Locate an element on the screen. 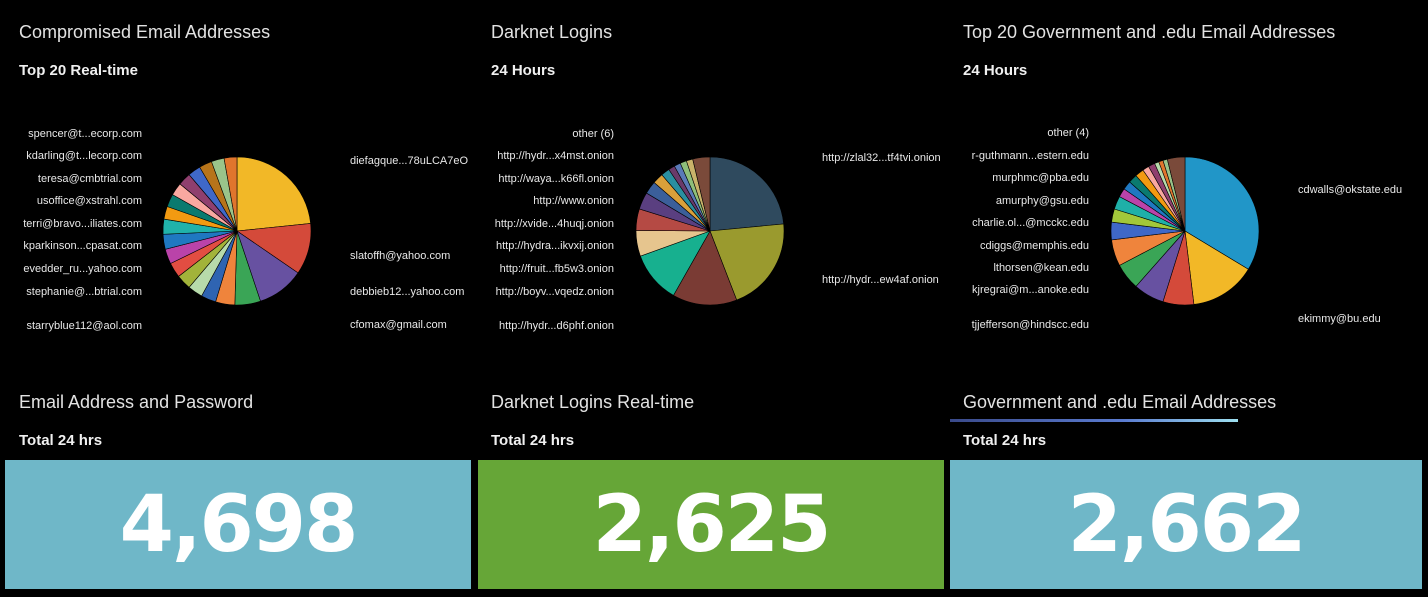 This screenshot has width=1428, height=597. pie-label: http://zlal32...tf4tvi.onion is located at coordinates (881, 158).